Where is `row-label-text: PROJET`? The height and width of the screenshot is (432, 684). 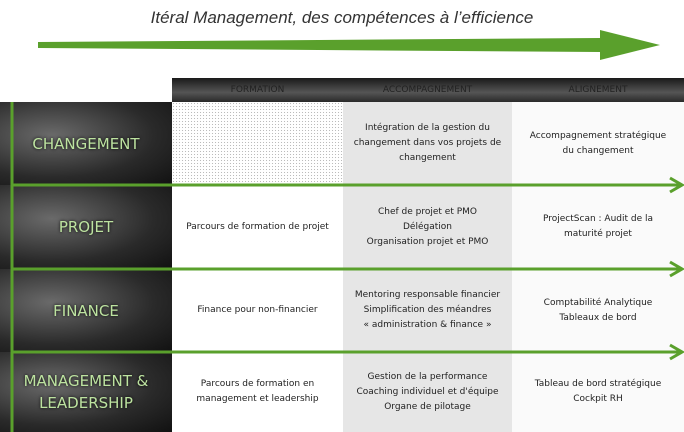
row-label-text: PROJET is located at coordinates (86, 227).